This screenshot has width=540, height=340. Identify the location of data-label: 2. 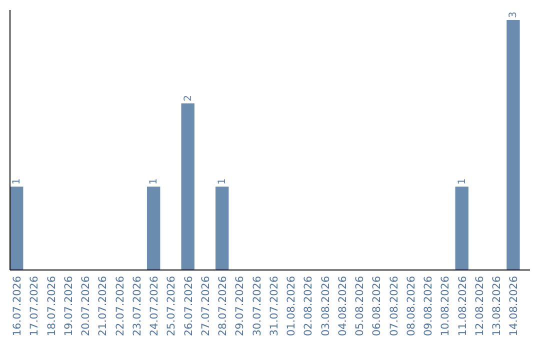
(188, 98).